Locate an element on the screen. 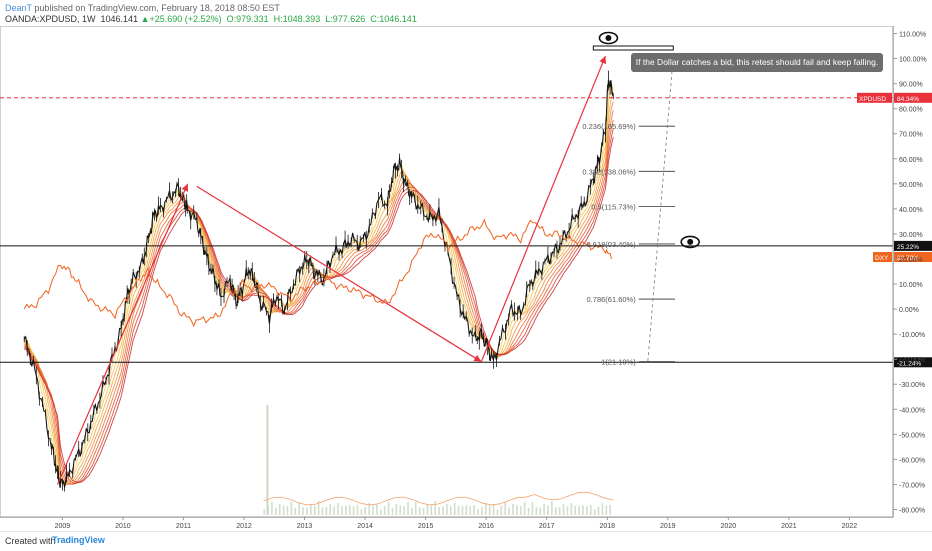 This screenshot has width=932, height=551. y-tick-label: -20.00% is located at coordinates (912, 360).